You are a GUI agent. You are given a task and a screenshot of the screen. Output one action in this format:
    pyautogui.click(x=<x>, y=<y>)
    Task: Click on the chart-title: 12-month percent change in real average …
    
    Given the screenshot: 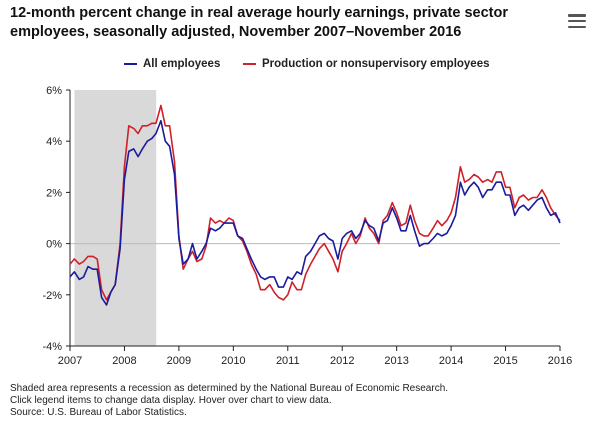 What is the action you would take?
    pyautogui.click(x=259, y=22)
    